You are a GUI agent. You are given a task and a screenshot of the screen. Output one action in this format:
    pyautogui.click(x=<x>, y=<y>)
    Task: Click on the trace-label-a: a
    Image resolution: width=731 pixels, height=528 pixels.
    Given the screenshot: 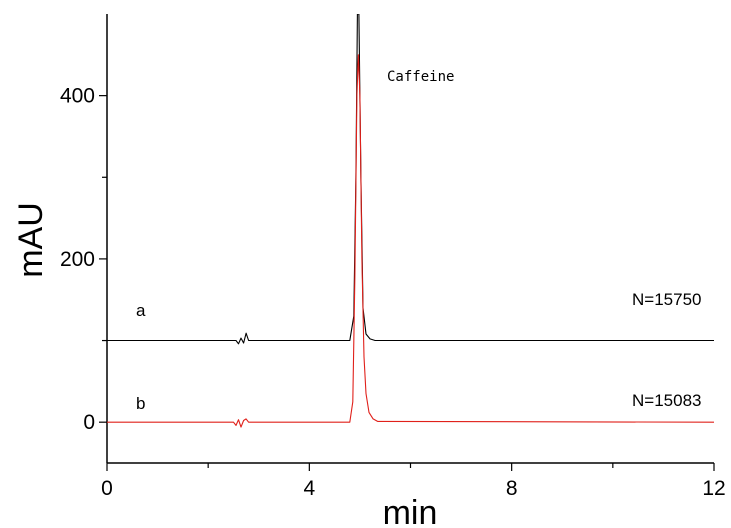 What is the action you would take?
    pyautogui.click(x=141, y=310)
    